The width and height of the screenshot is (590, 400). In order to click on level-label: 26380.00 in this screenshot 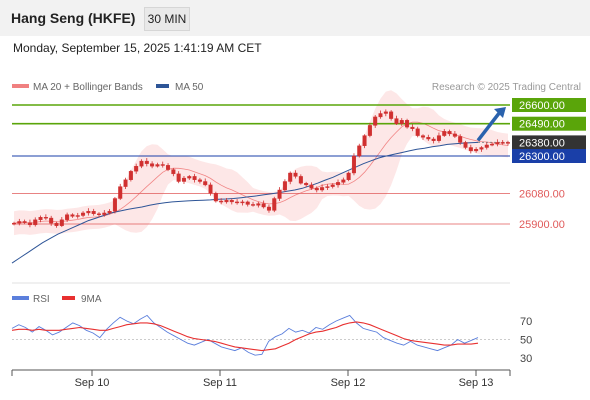, I will do `click(542, 143)`.